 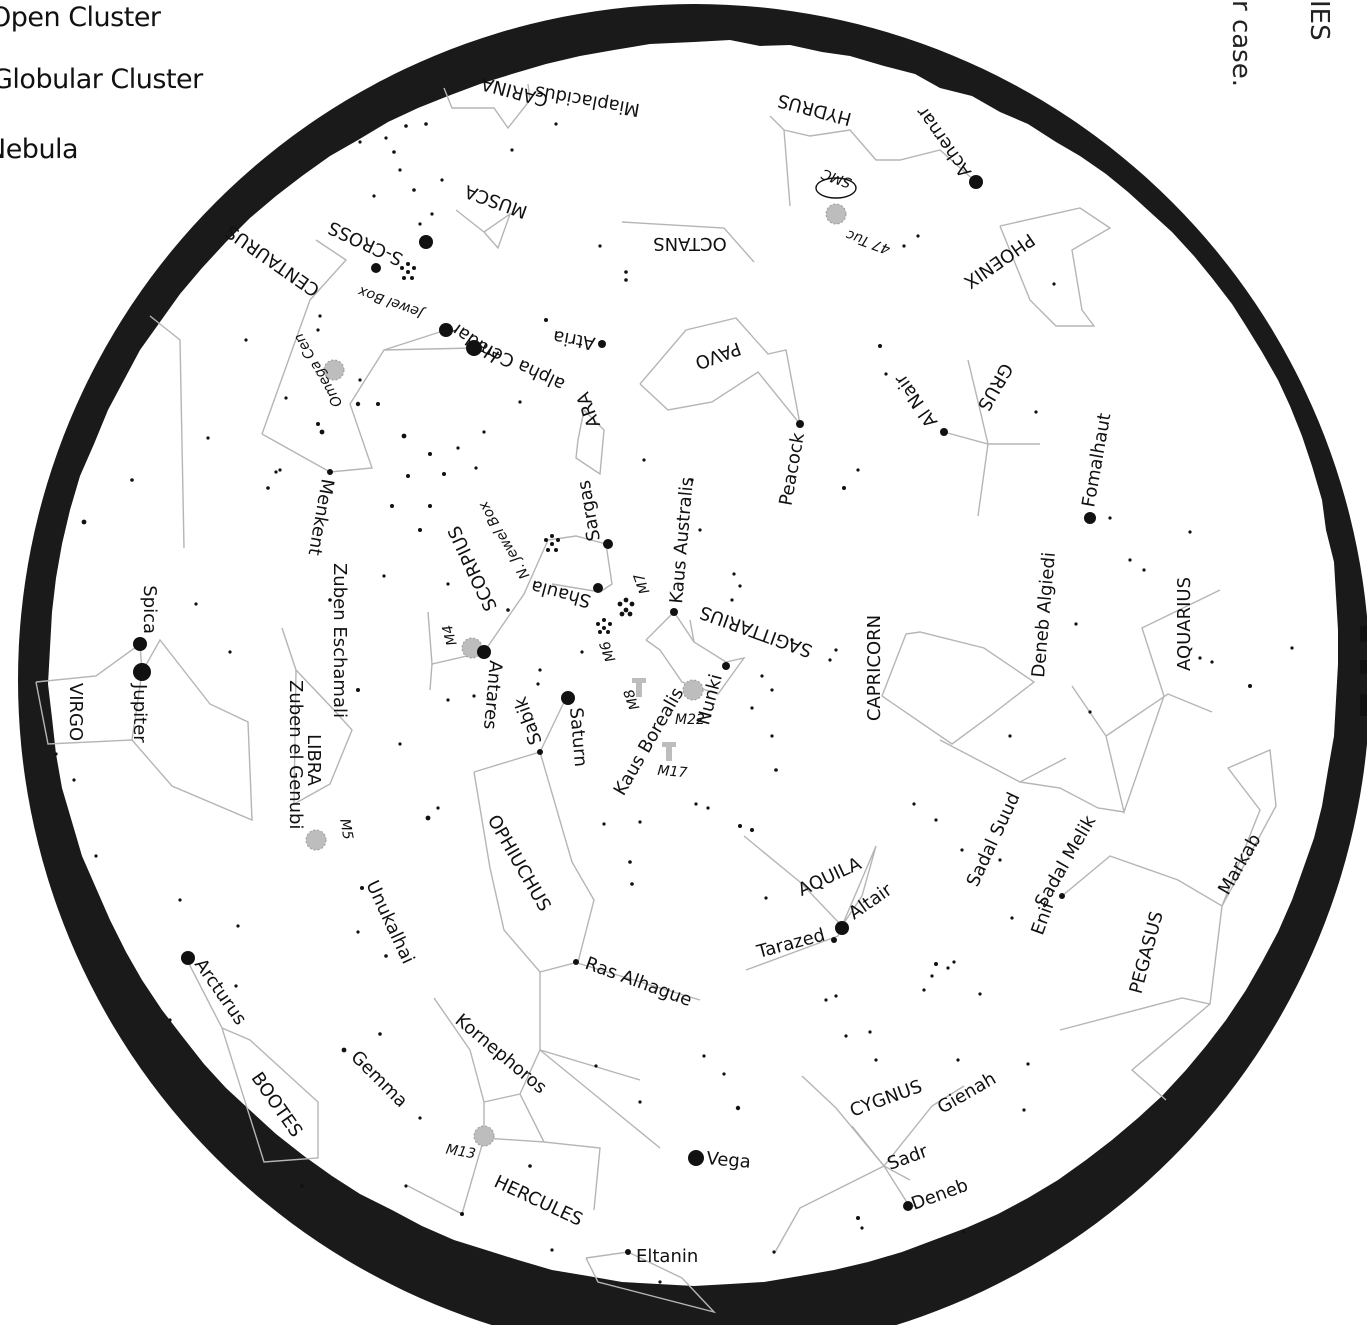 I want to click on label-m7: M7, so click(x=642, y=583).